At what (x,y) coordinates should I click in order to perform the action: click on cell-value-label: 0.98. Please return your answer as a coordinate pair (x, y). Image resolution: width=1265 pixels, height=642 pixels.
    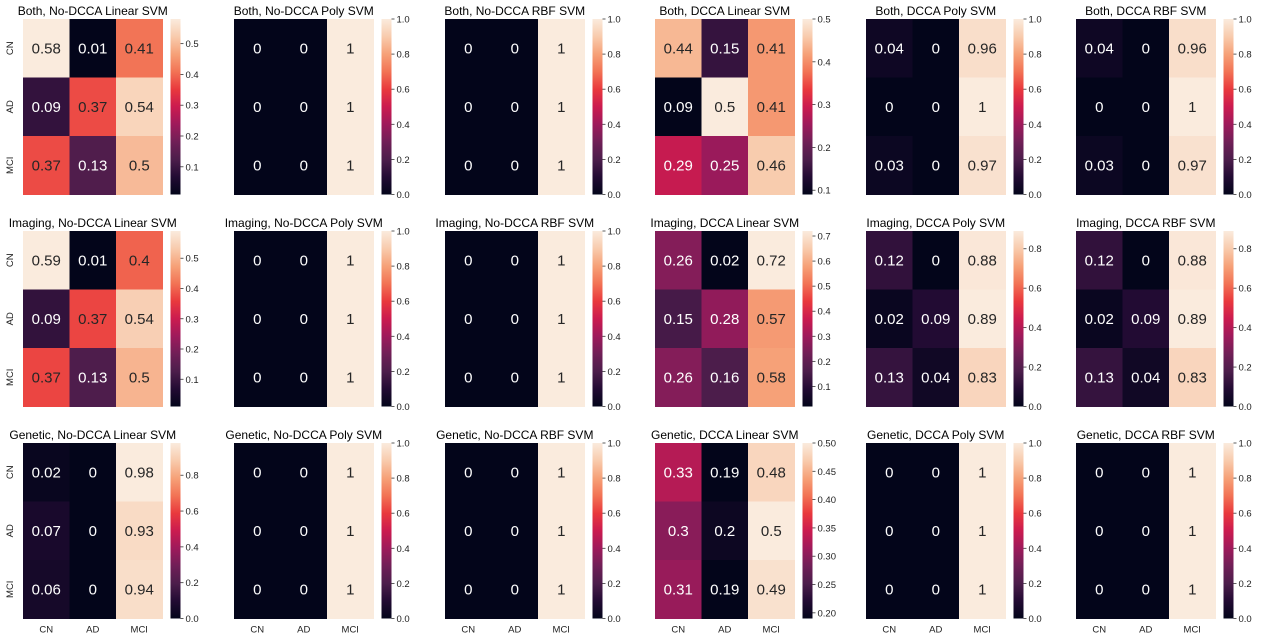
    Looking at the image, I should click on (139, 472).